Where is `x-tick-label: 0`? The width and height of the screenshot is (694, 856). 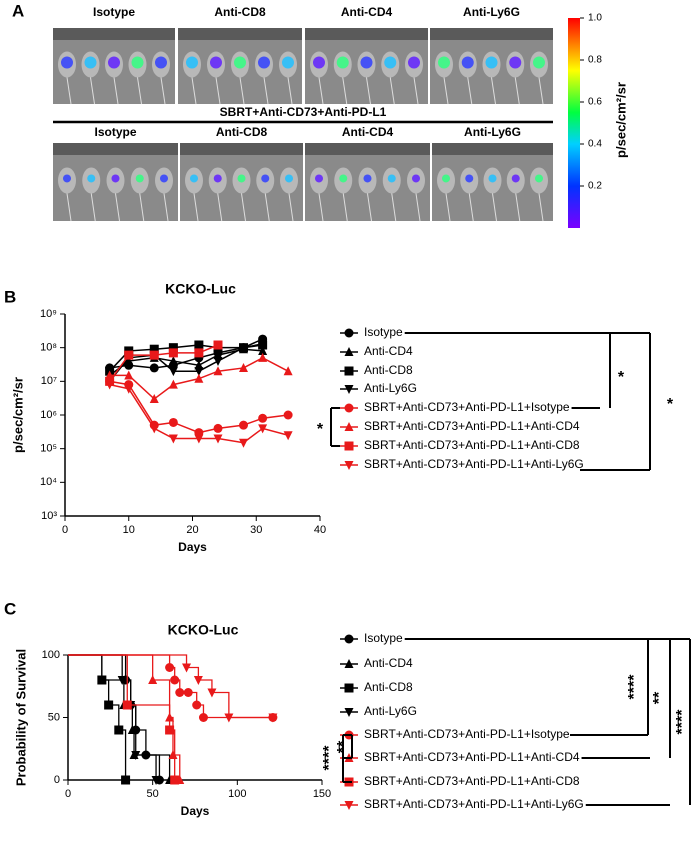 x-tick-label: 0 is located at coordinates (68, 794).